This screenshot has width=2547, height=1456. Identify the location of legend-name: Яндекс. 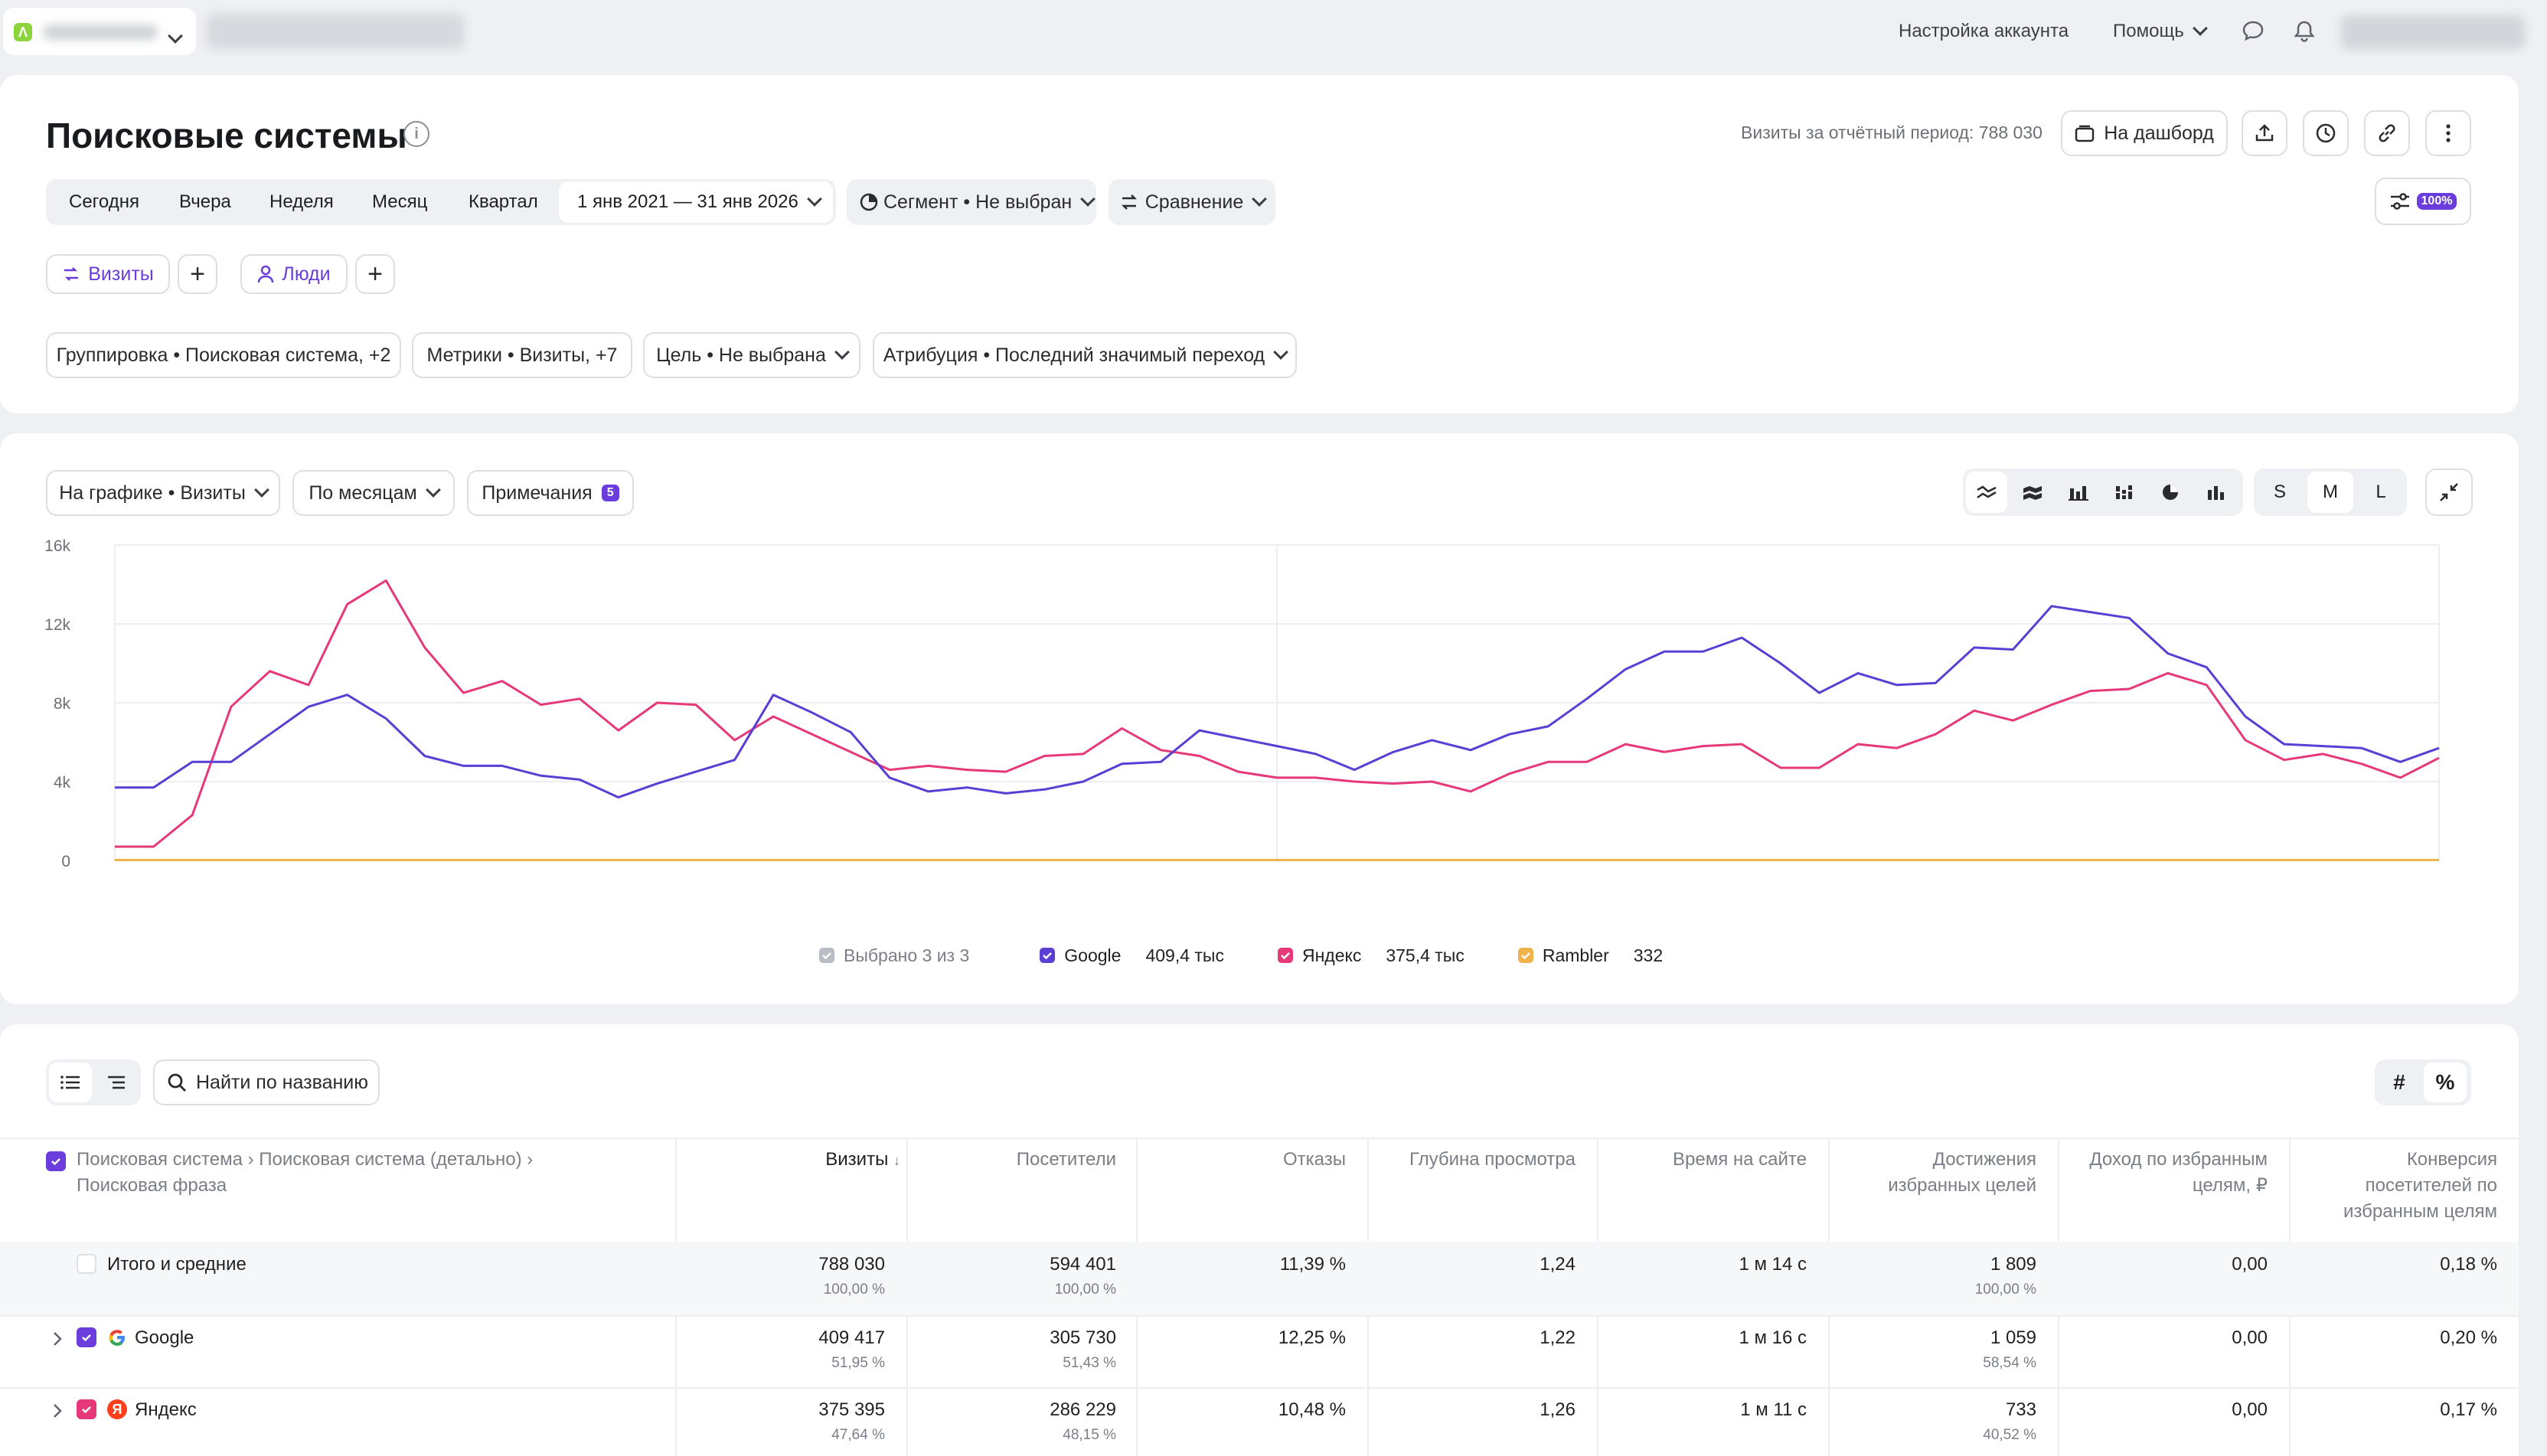
(1331, 955).